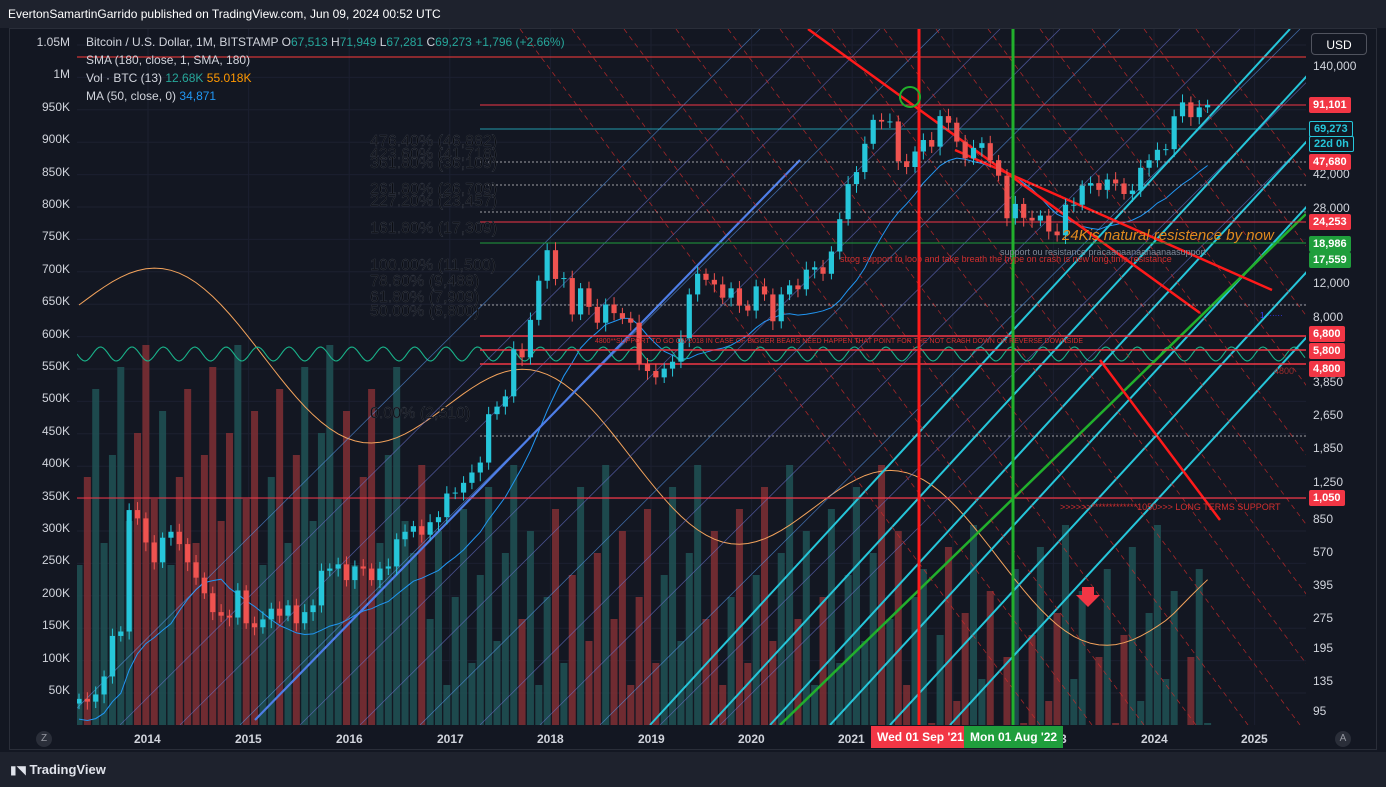 This screenshot has width=1386, height=787. What do you see at coordinates (1339, 44) in the screenshot?
I see `currency-button: USD` at bounding box center [1339, 44].